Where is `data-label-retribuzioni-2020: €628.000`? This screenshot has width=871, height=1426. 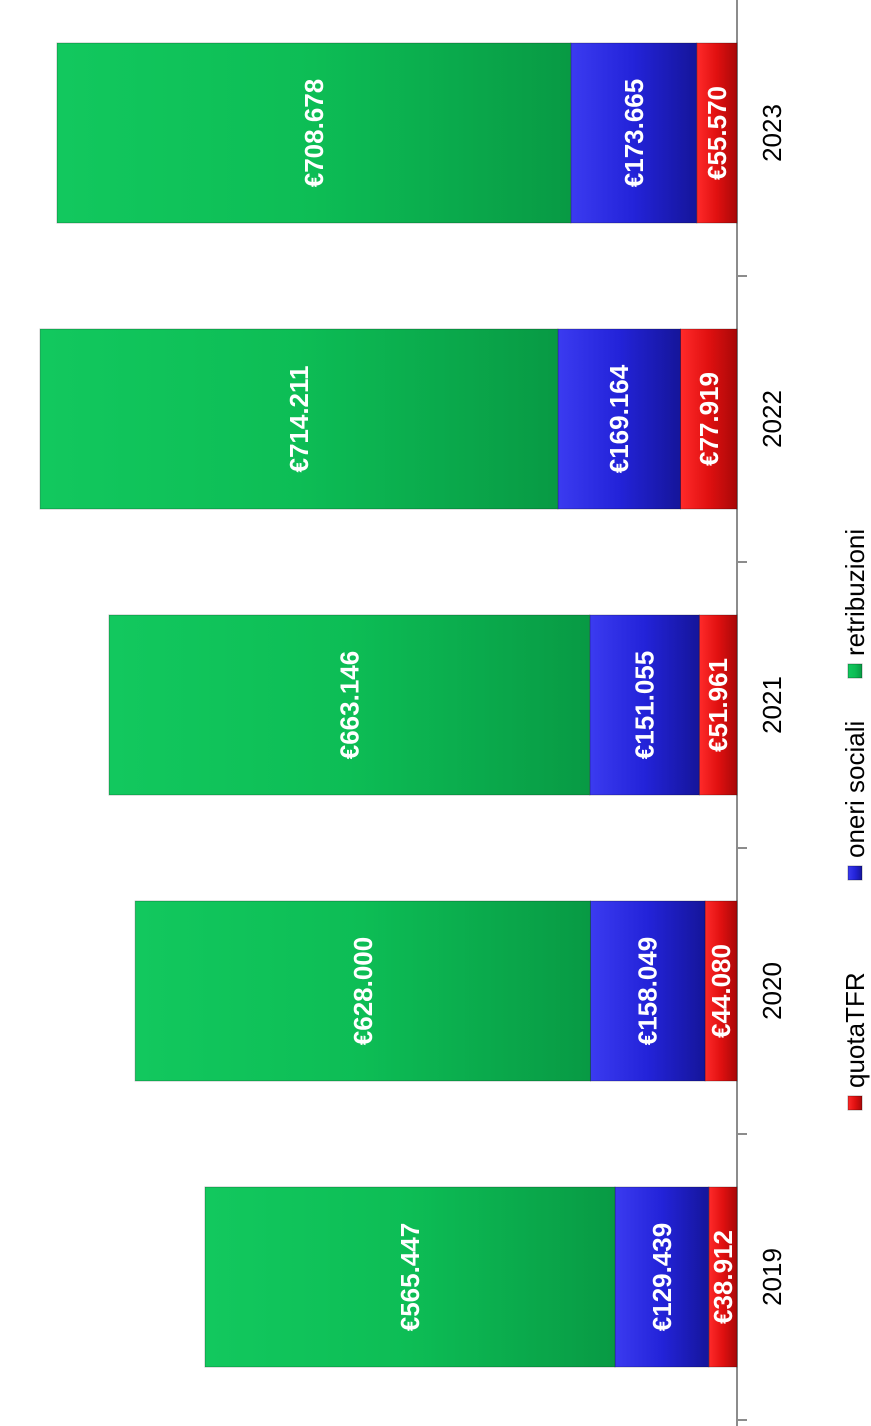
data-label-retribuzioni-2020: €628.000 is located at coordinates (363, 991).